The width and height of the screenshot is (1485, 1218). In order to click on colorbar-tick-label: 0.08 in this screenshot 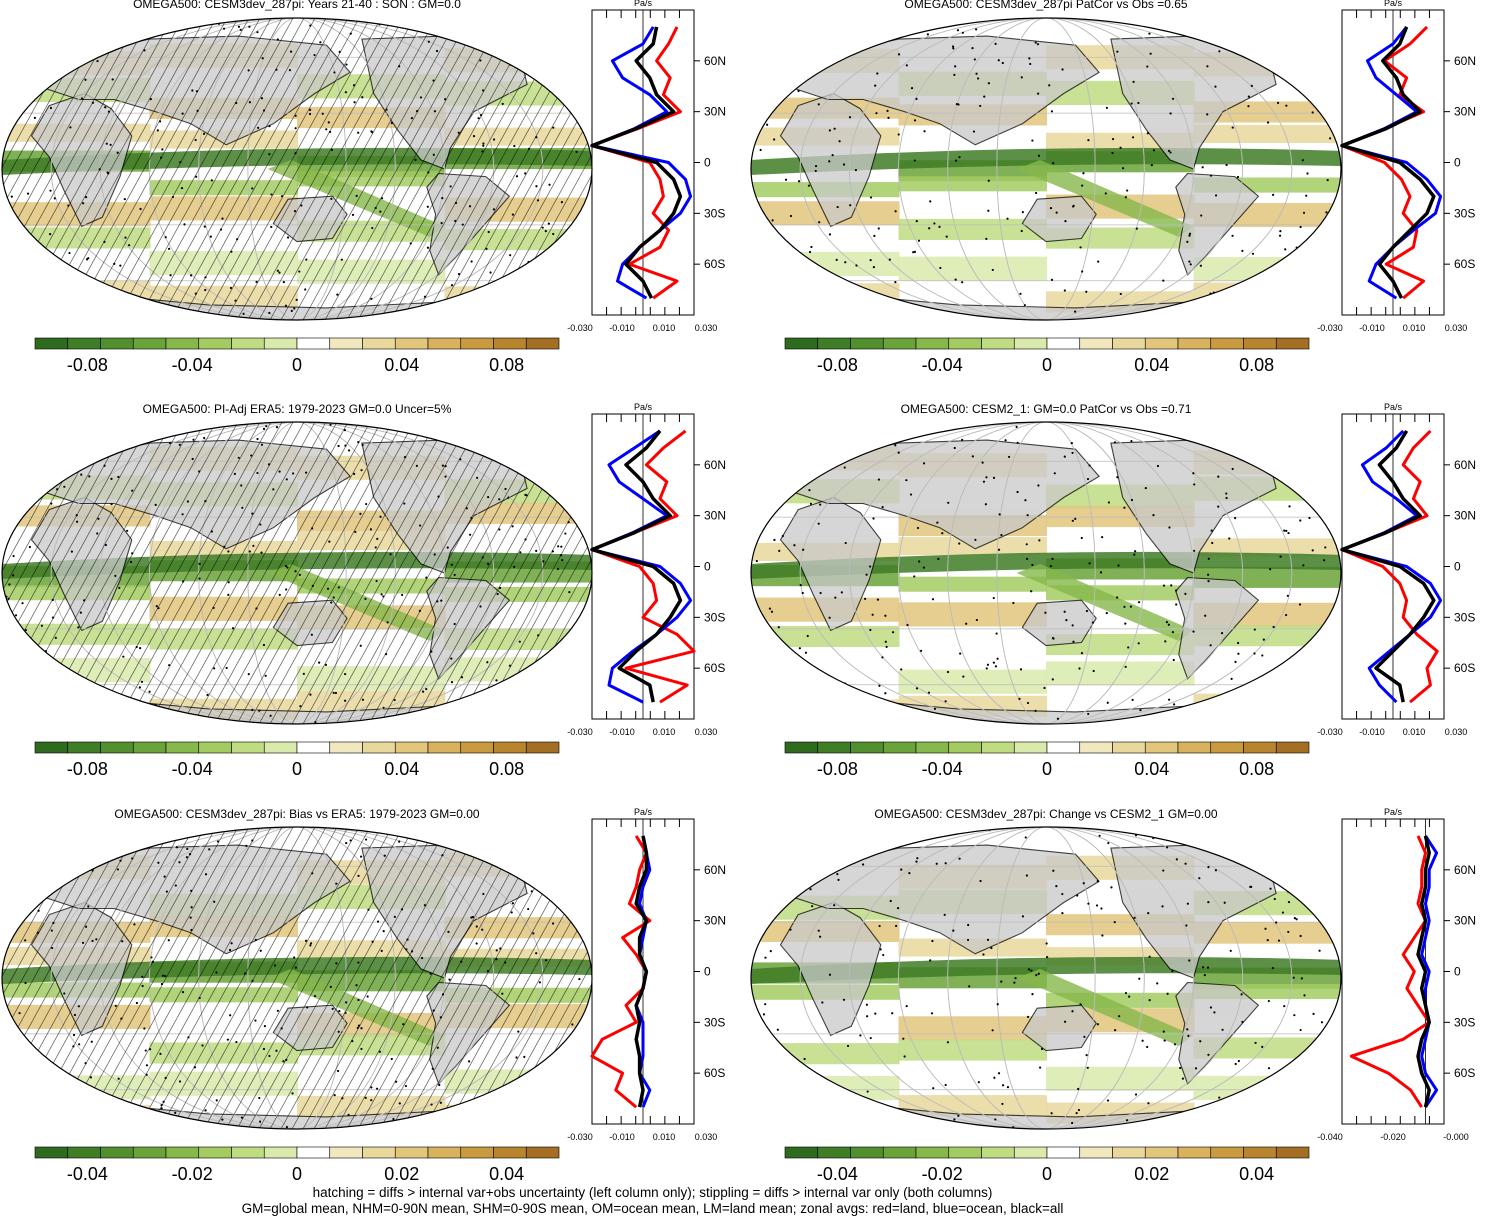, I will do `click(506, 365)`.